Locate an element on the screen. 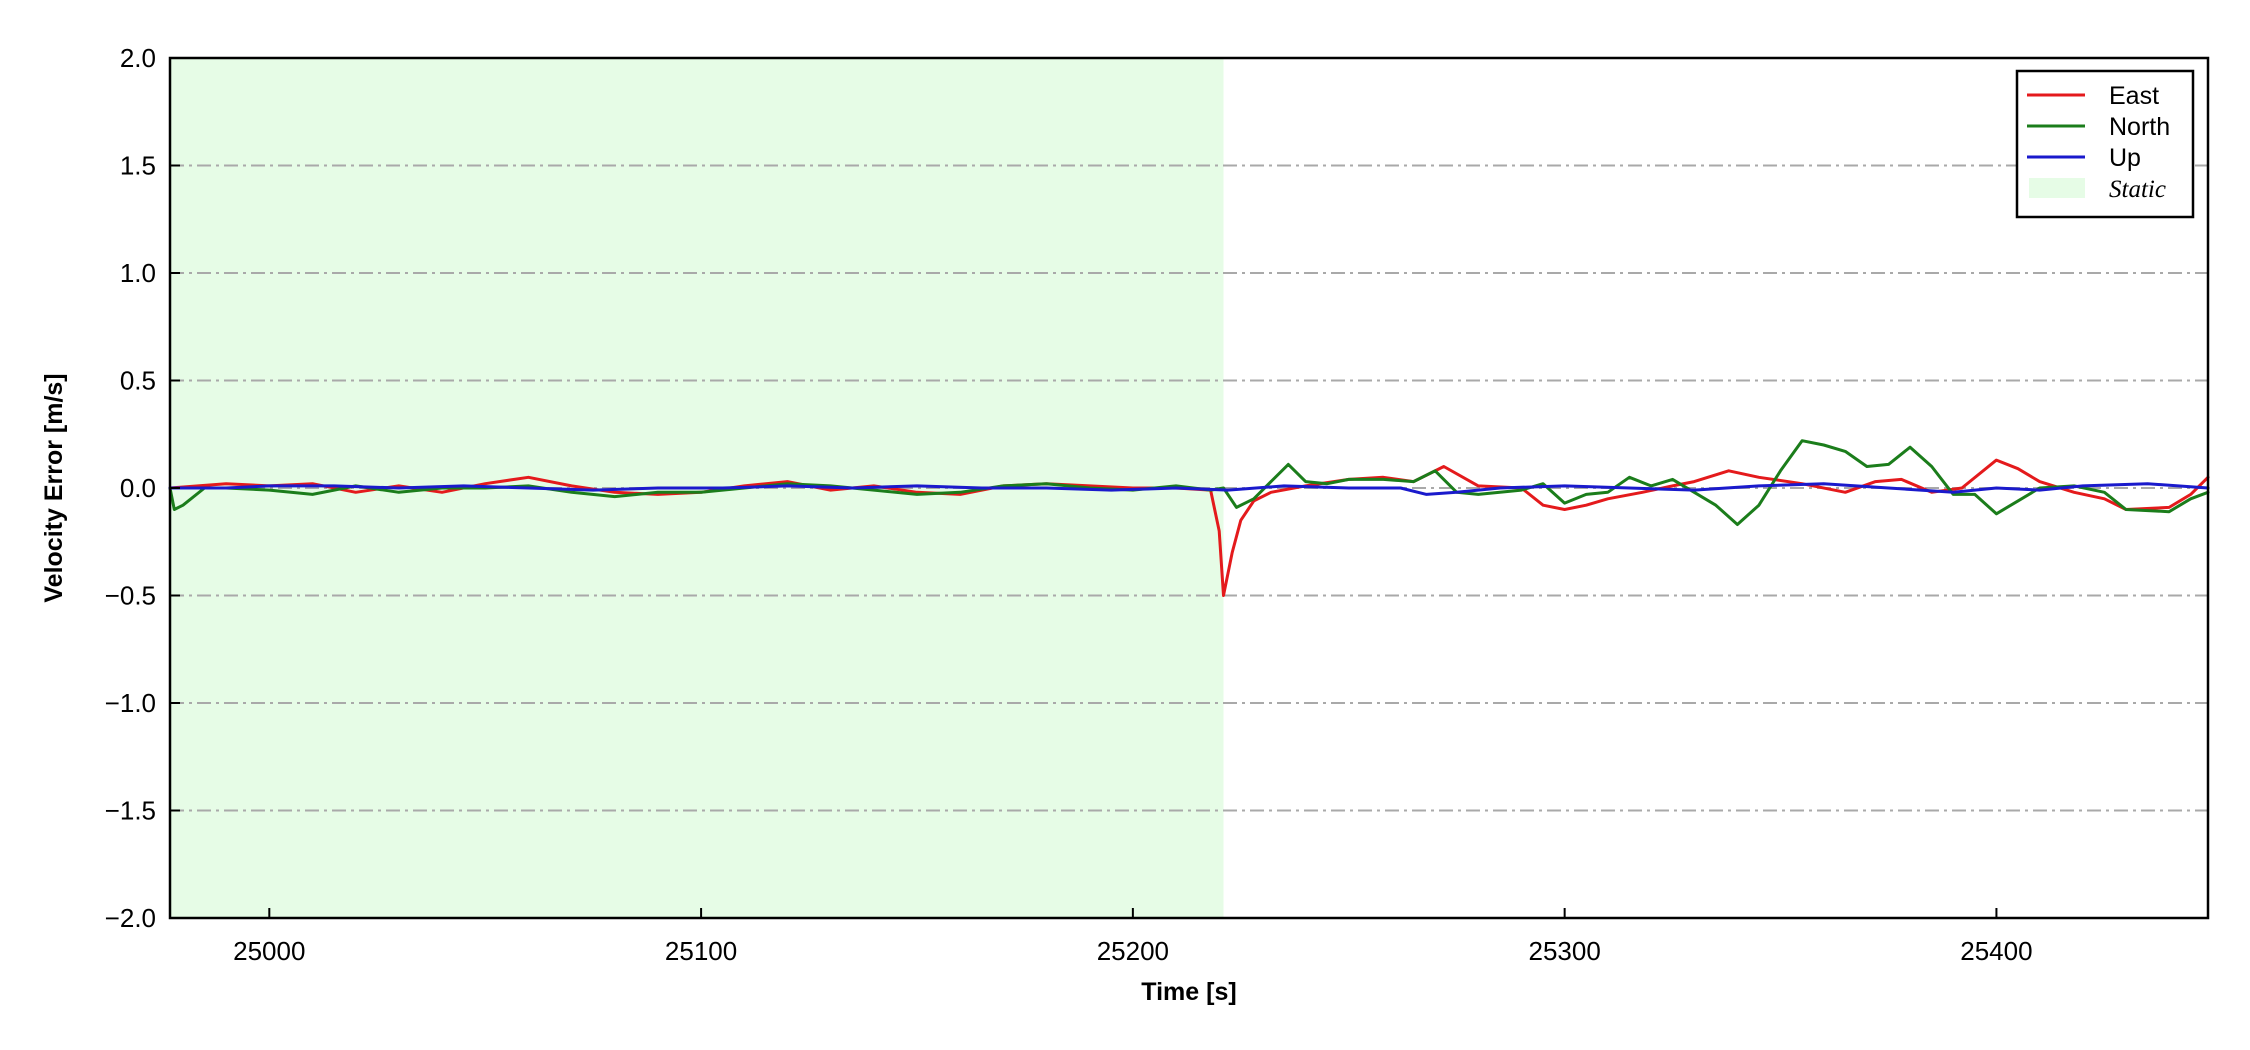 The height and width of the screenshot is (1050, 2250). legend: East North Up Static is located at coordinates (2105, 144).